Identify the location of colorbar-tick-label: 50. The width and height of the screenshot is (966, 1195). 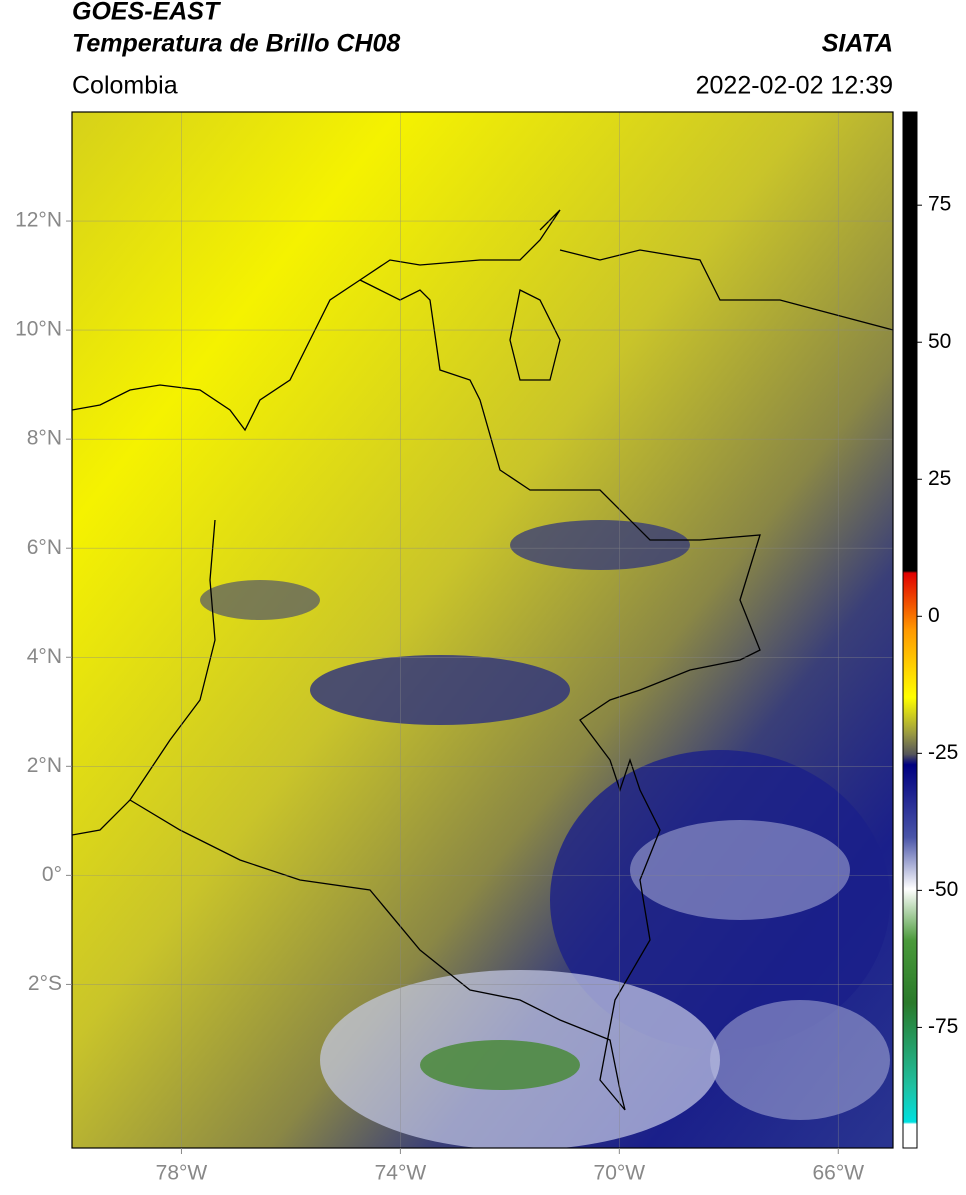
(939, 341).